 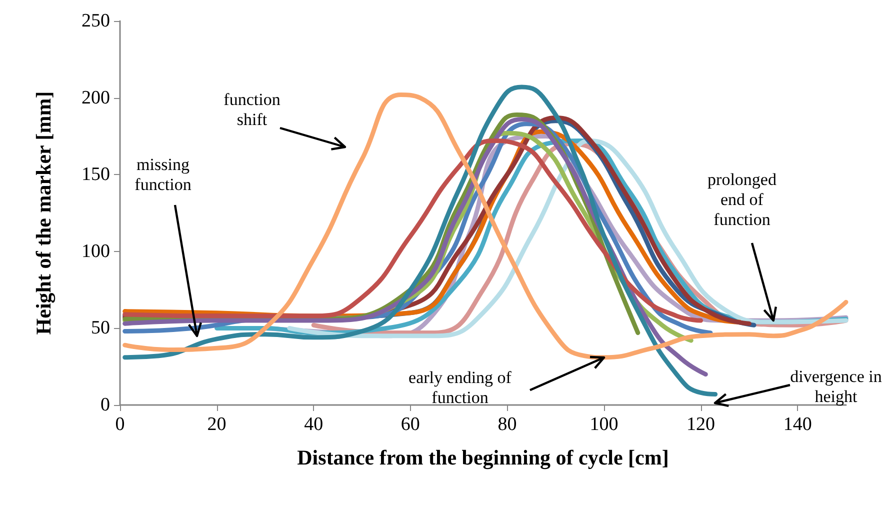 I want to click on x-tick-label: 0, so click(x=120, y=424).